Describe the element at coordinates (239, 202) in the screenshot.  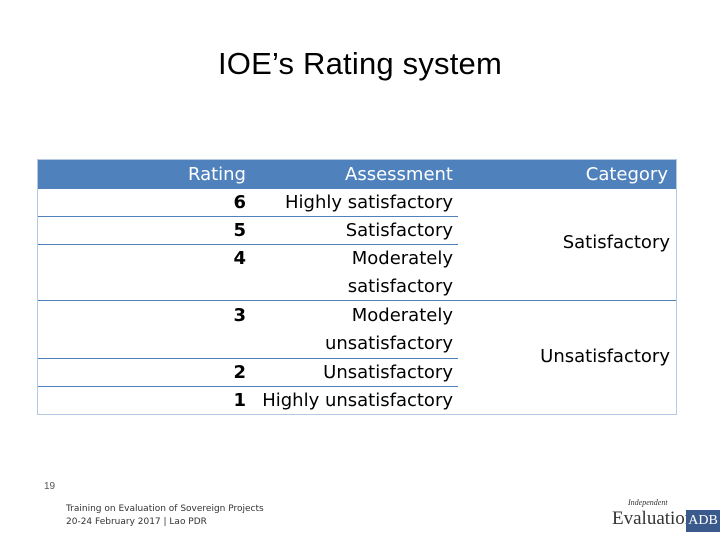
I see `rating-6: 6` at that location.